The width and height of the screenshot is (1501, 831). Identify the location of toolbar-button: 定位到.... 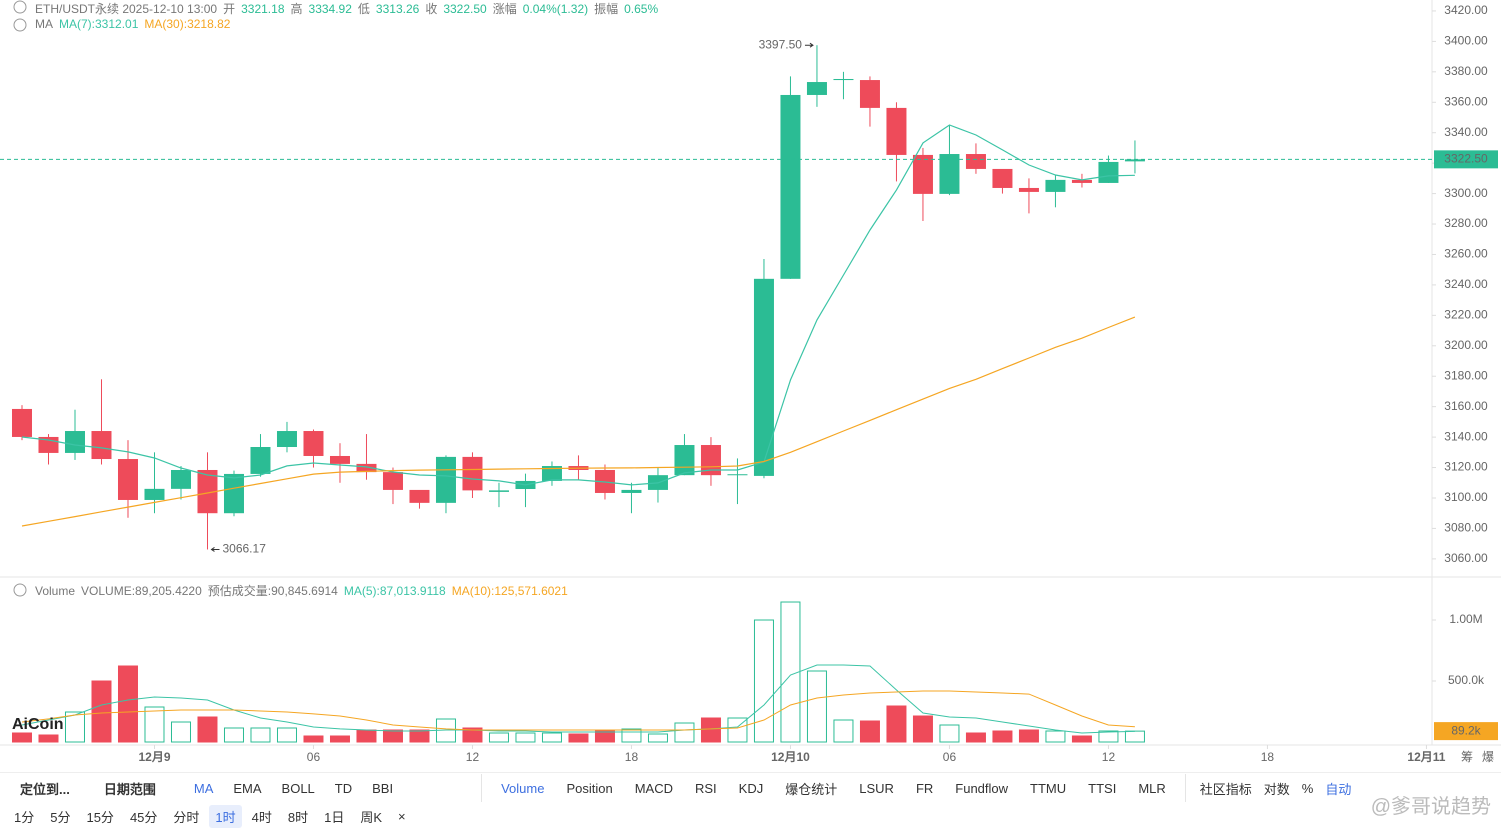
(45, 789).